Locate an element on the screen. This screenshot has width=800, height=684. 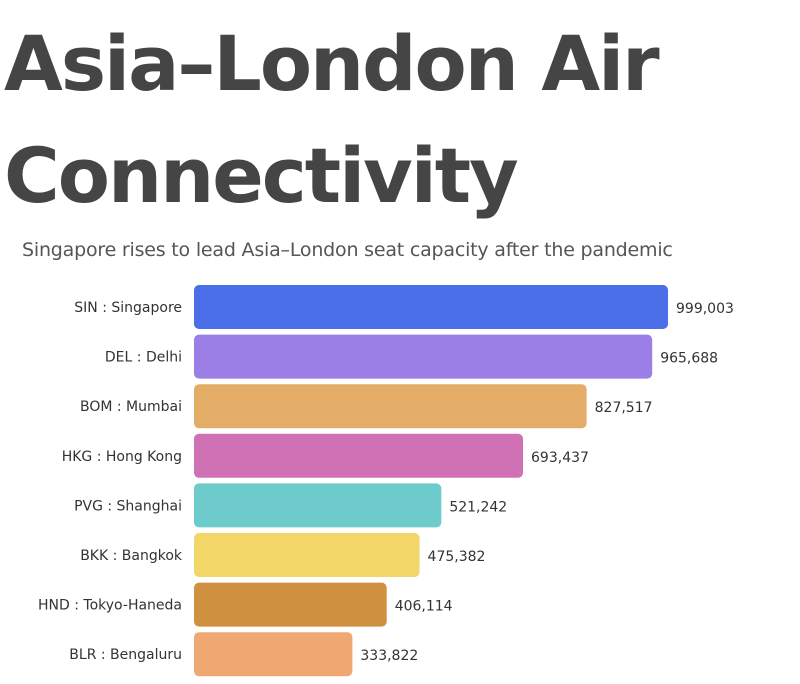
value-label: 333,822 is located at coordinates (389, 656).